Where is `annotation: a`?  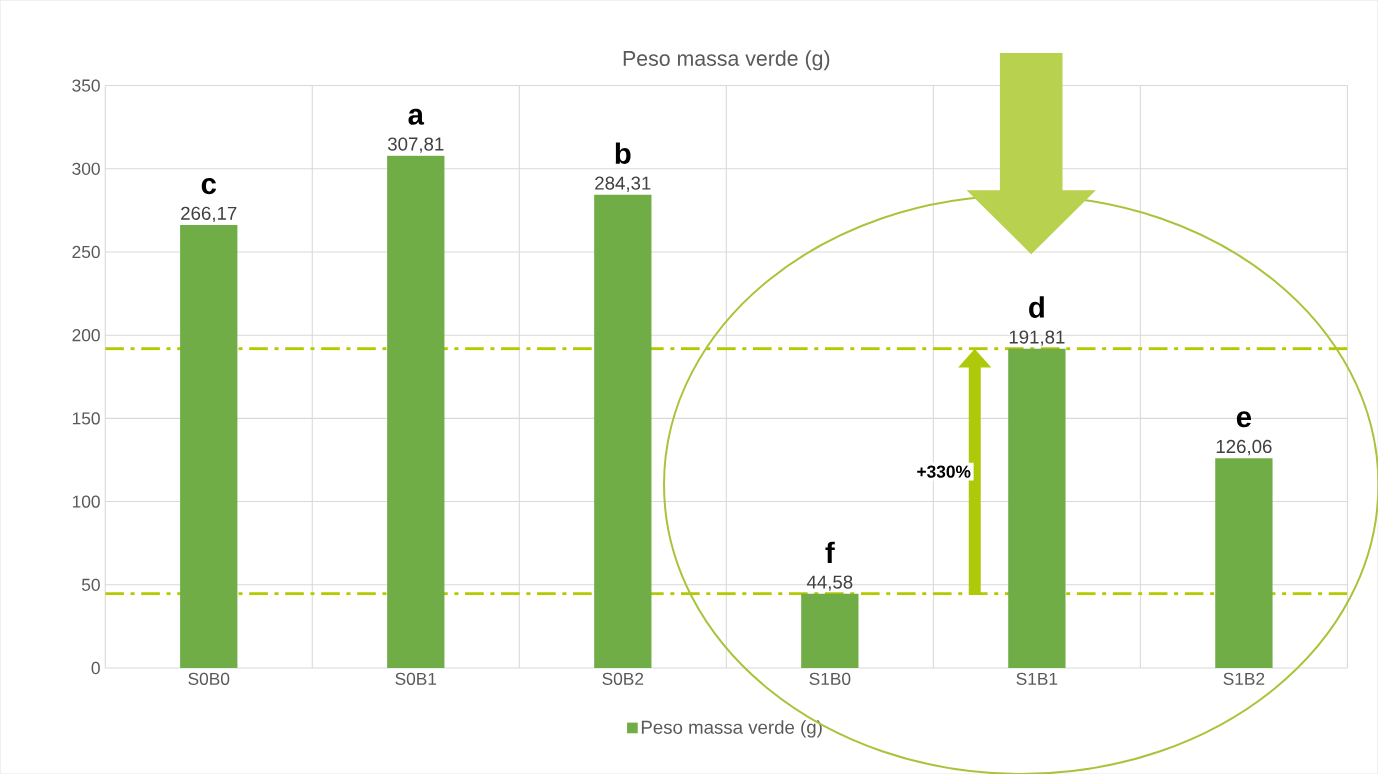 annotation: a is located at coordinates (416, 116).